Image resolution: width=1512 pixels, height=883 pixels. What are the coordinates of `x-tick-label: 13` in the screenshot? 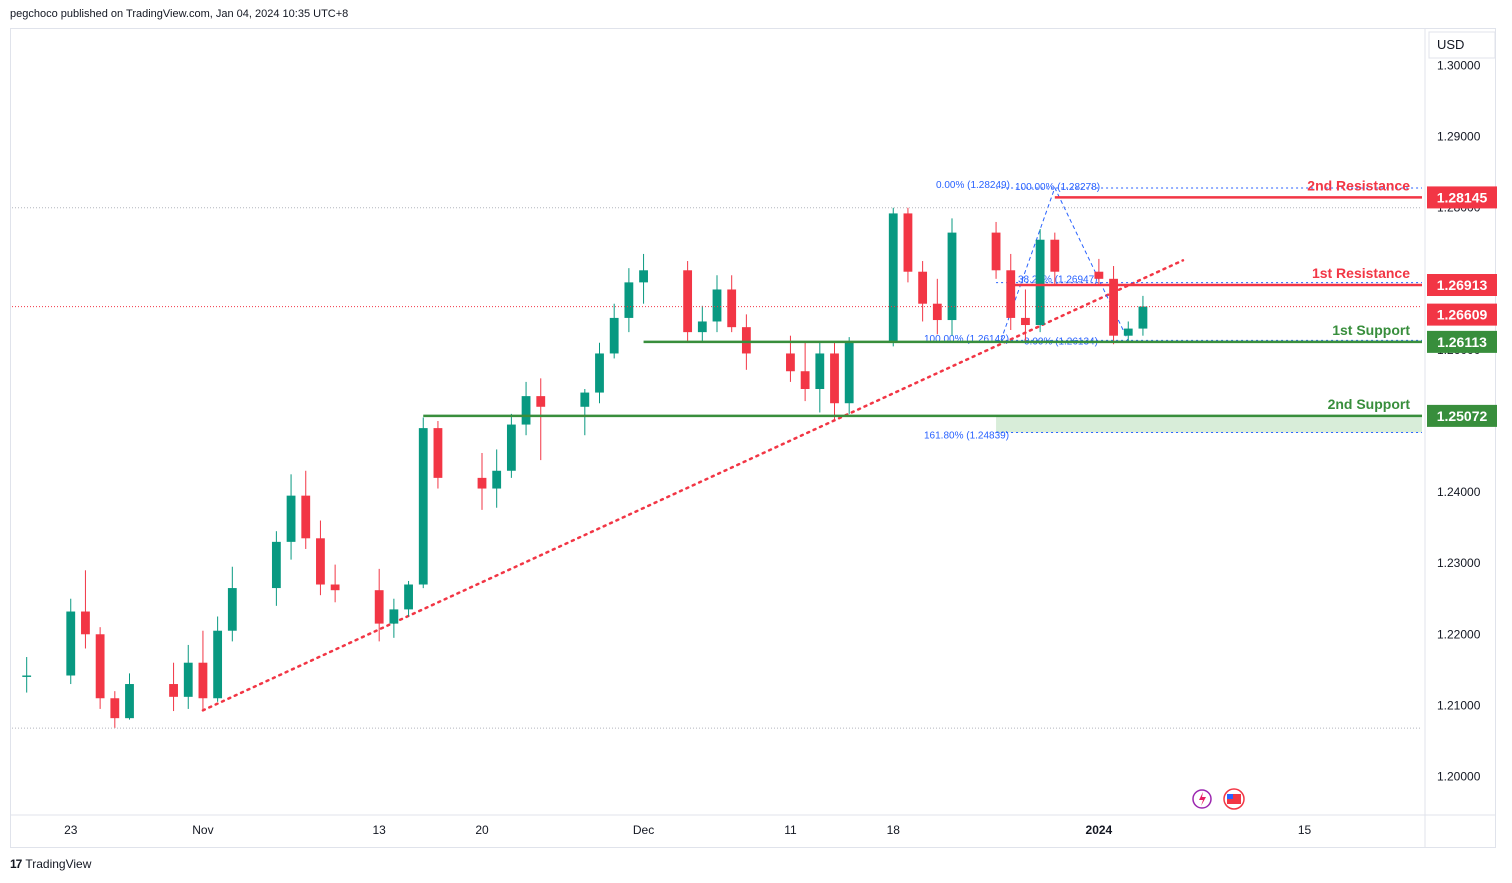 It's located at (380, 830).